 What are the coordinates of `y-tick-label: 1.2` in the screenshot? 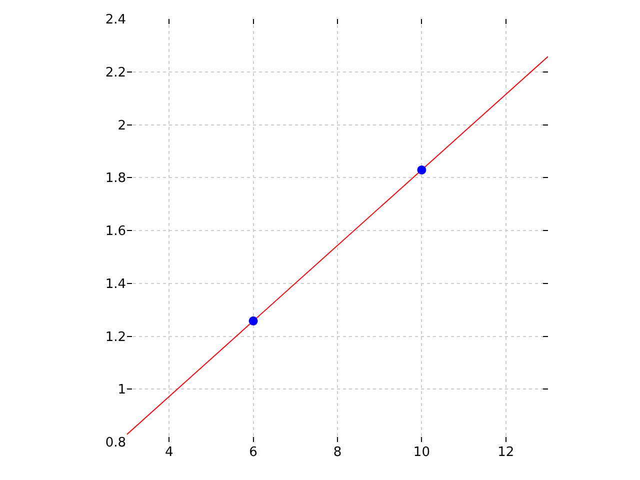 It's located at (115, 337).